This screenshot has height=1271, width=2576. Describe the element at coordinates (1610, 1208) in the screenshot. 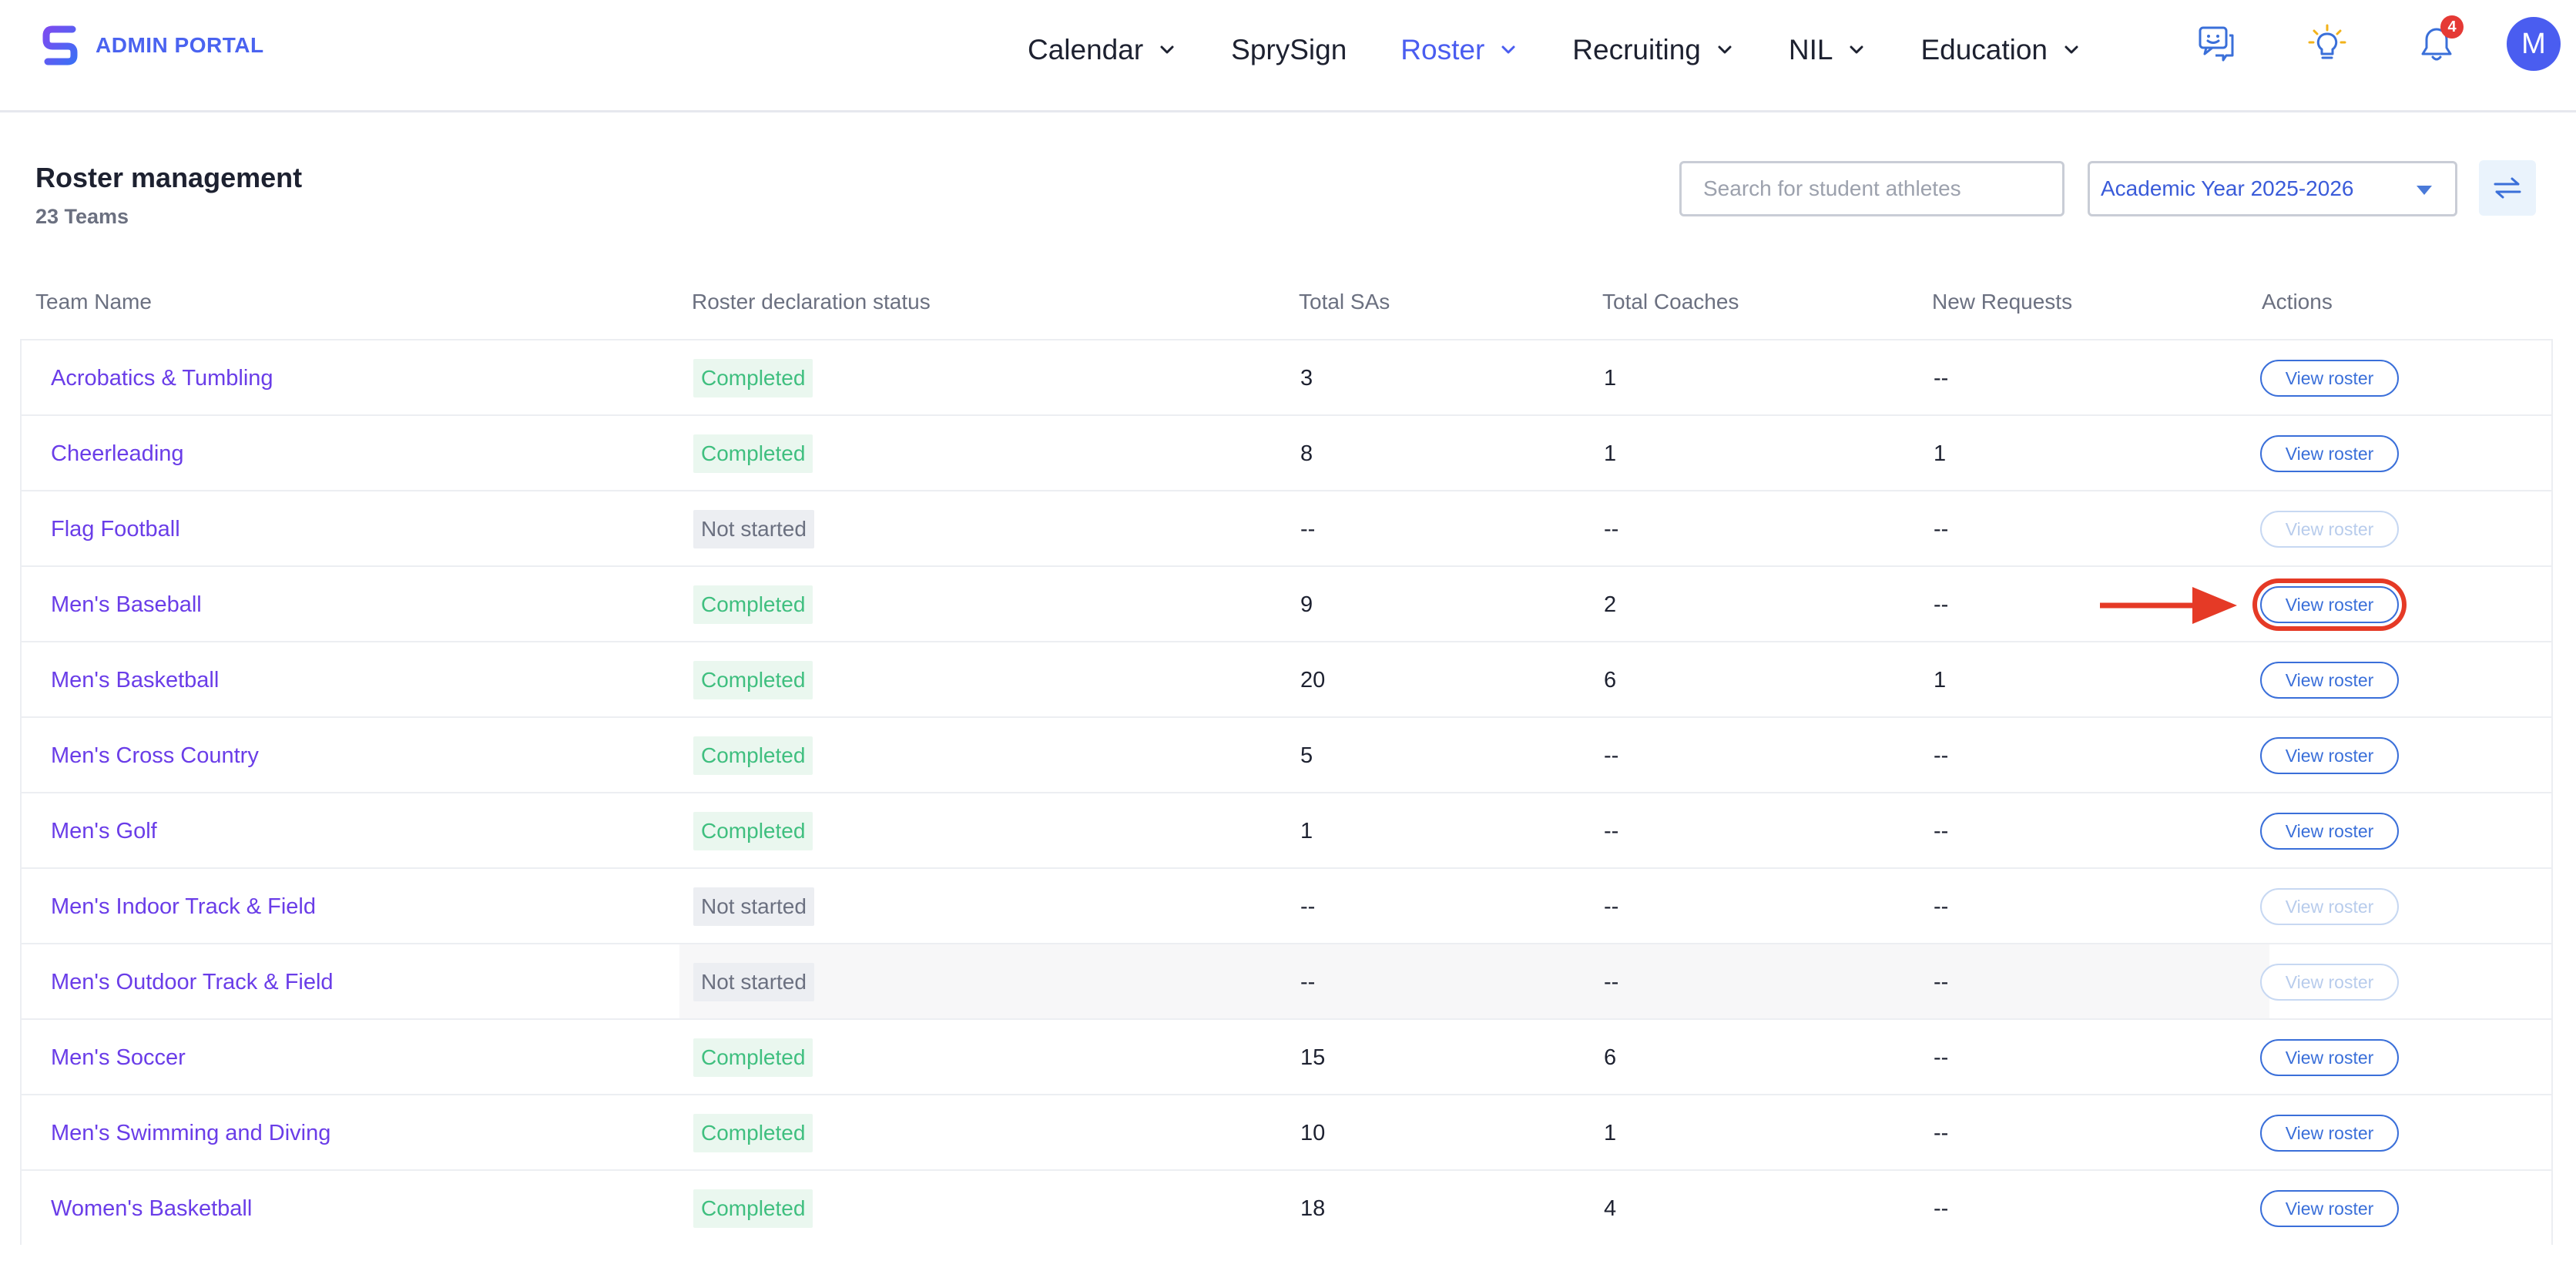

I see `total-coaches: 4` at that location.